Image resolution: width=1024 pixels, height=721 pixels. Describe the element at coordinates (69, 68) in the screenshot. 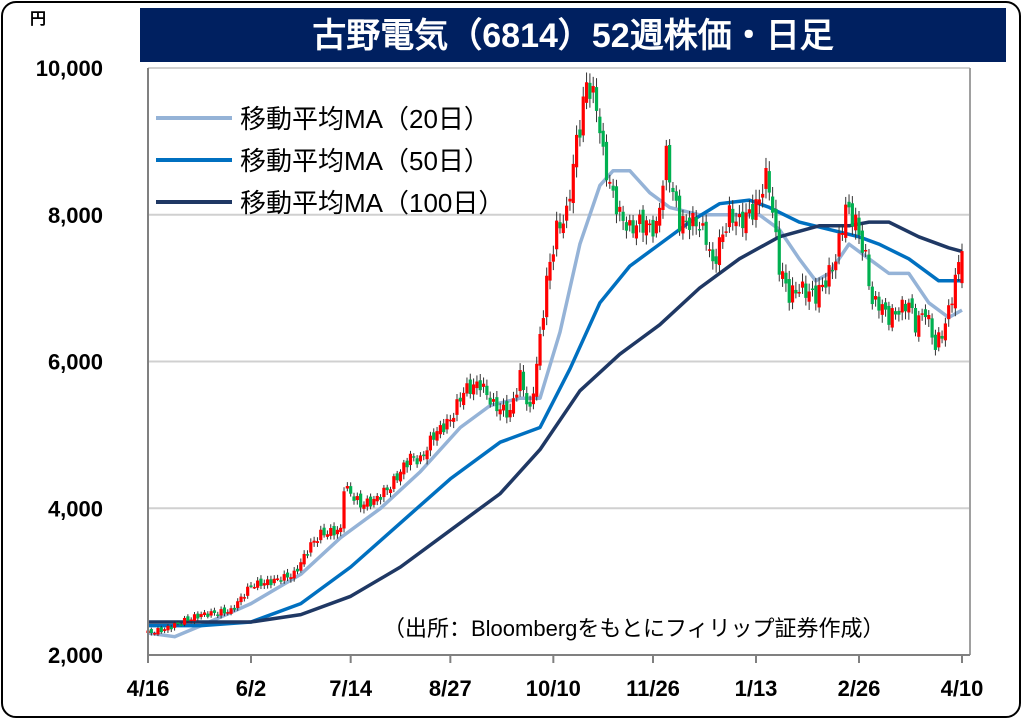

I see `y-tick-label: 10,000` at that location.